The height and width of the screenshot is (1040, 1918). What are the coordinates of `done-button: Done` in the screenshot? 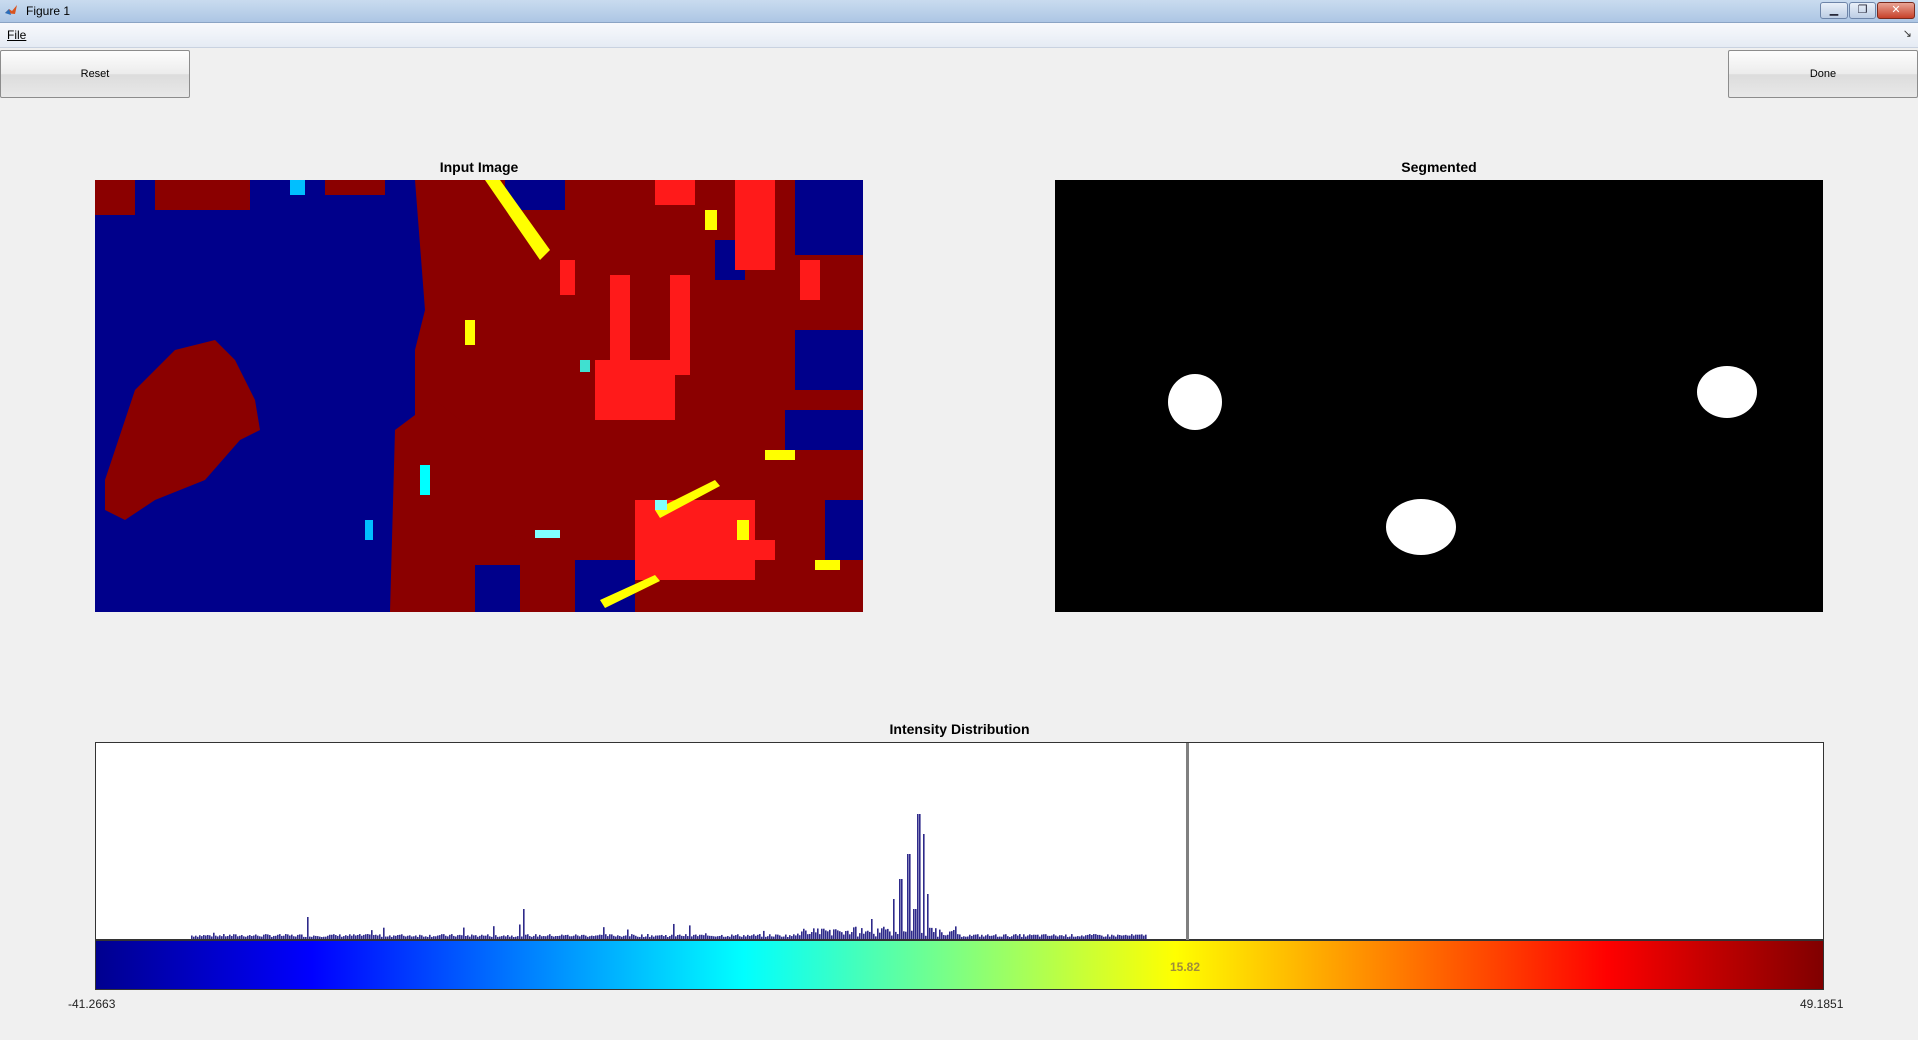 It's located at (1823, 74).